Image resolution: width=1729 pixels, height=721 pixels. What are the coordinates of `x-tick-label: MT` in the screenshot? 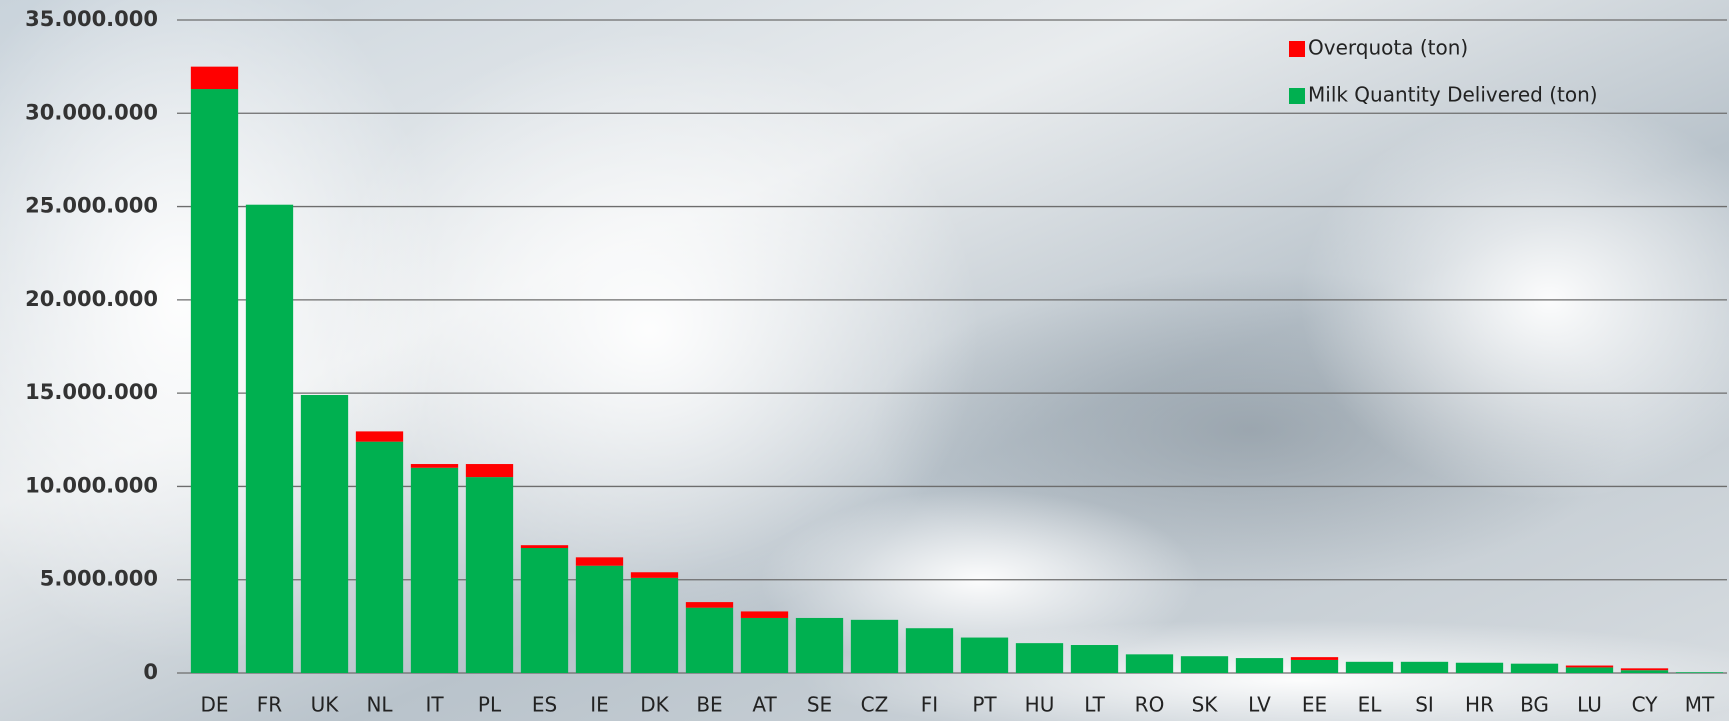 It's located at (1700, 705).